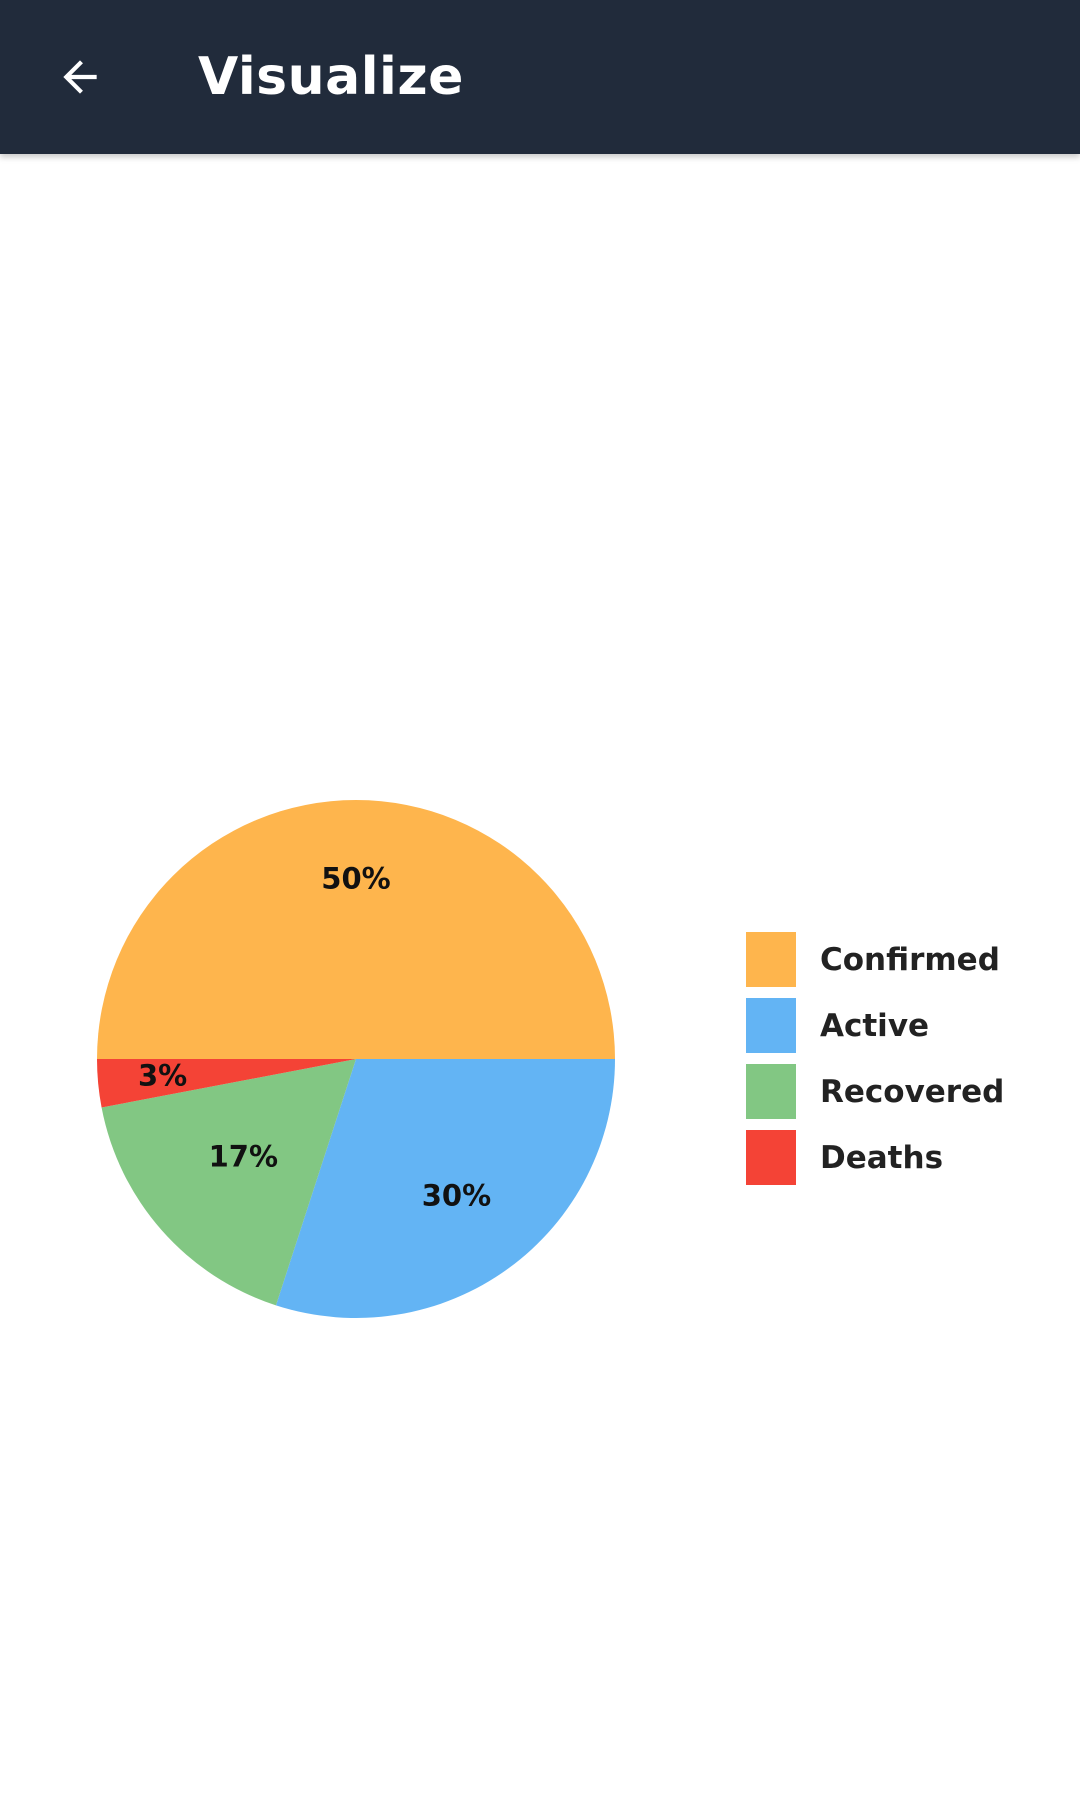 The image size is (1080, 1805). Describe the element at coordinates (228, 1182) in the screenshot. I see `pie-slice-recovered` at that location.